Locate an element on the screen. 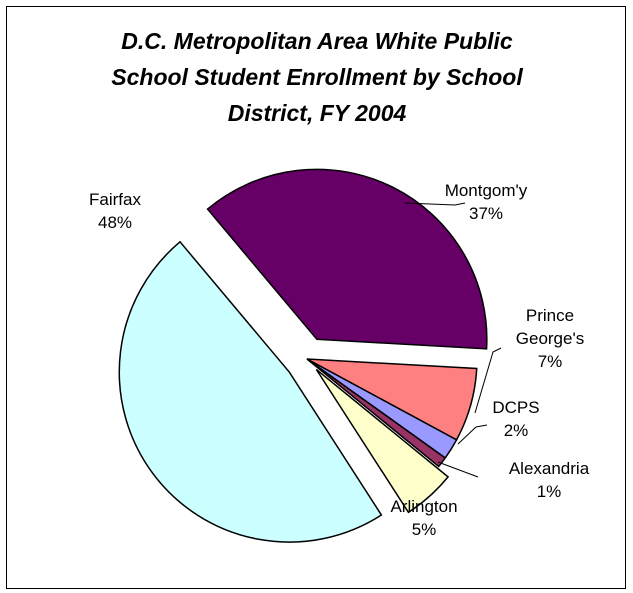 The image size is (633, 593). slice-name-prince-george-s: George's is located at coordinates (550, 338).